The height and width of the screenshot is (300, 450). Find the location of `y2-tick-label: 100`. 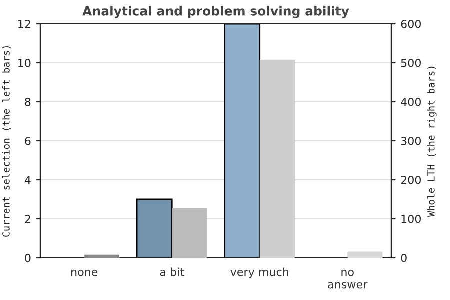

y2-tick-label: 100 is located at coordinates (411, 219).